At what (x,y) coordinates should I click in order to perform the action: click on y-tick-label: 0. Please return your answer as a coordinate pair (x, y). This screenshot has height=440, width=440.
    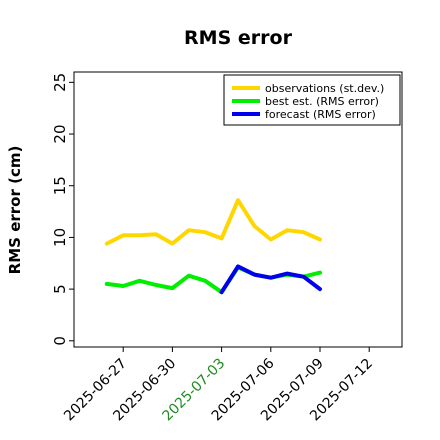
    Looking at the image, I should click on (60, 341).